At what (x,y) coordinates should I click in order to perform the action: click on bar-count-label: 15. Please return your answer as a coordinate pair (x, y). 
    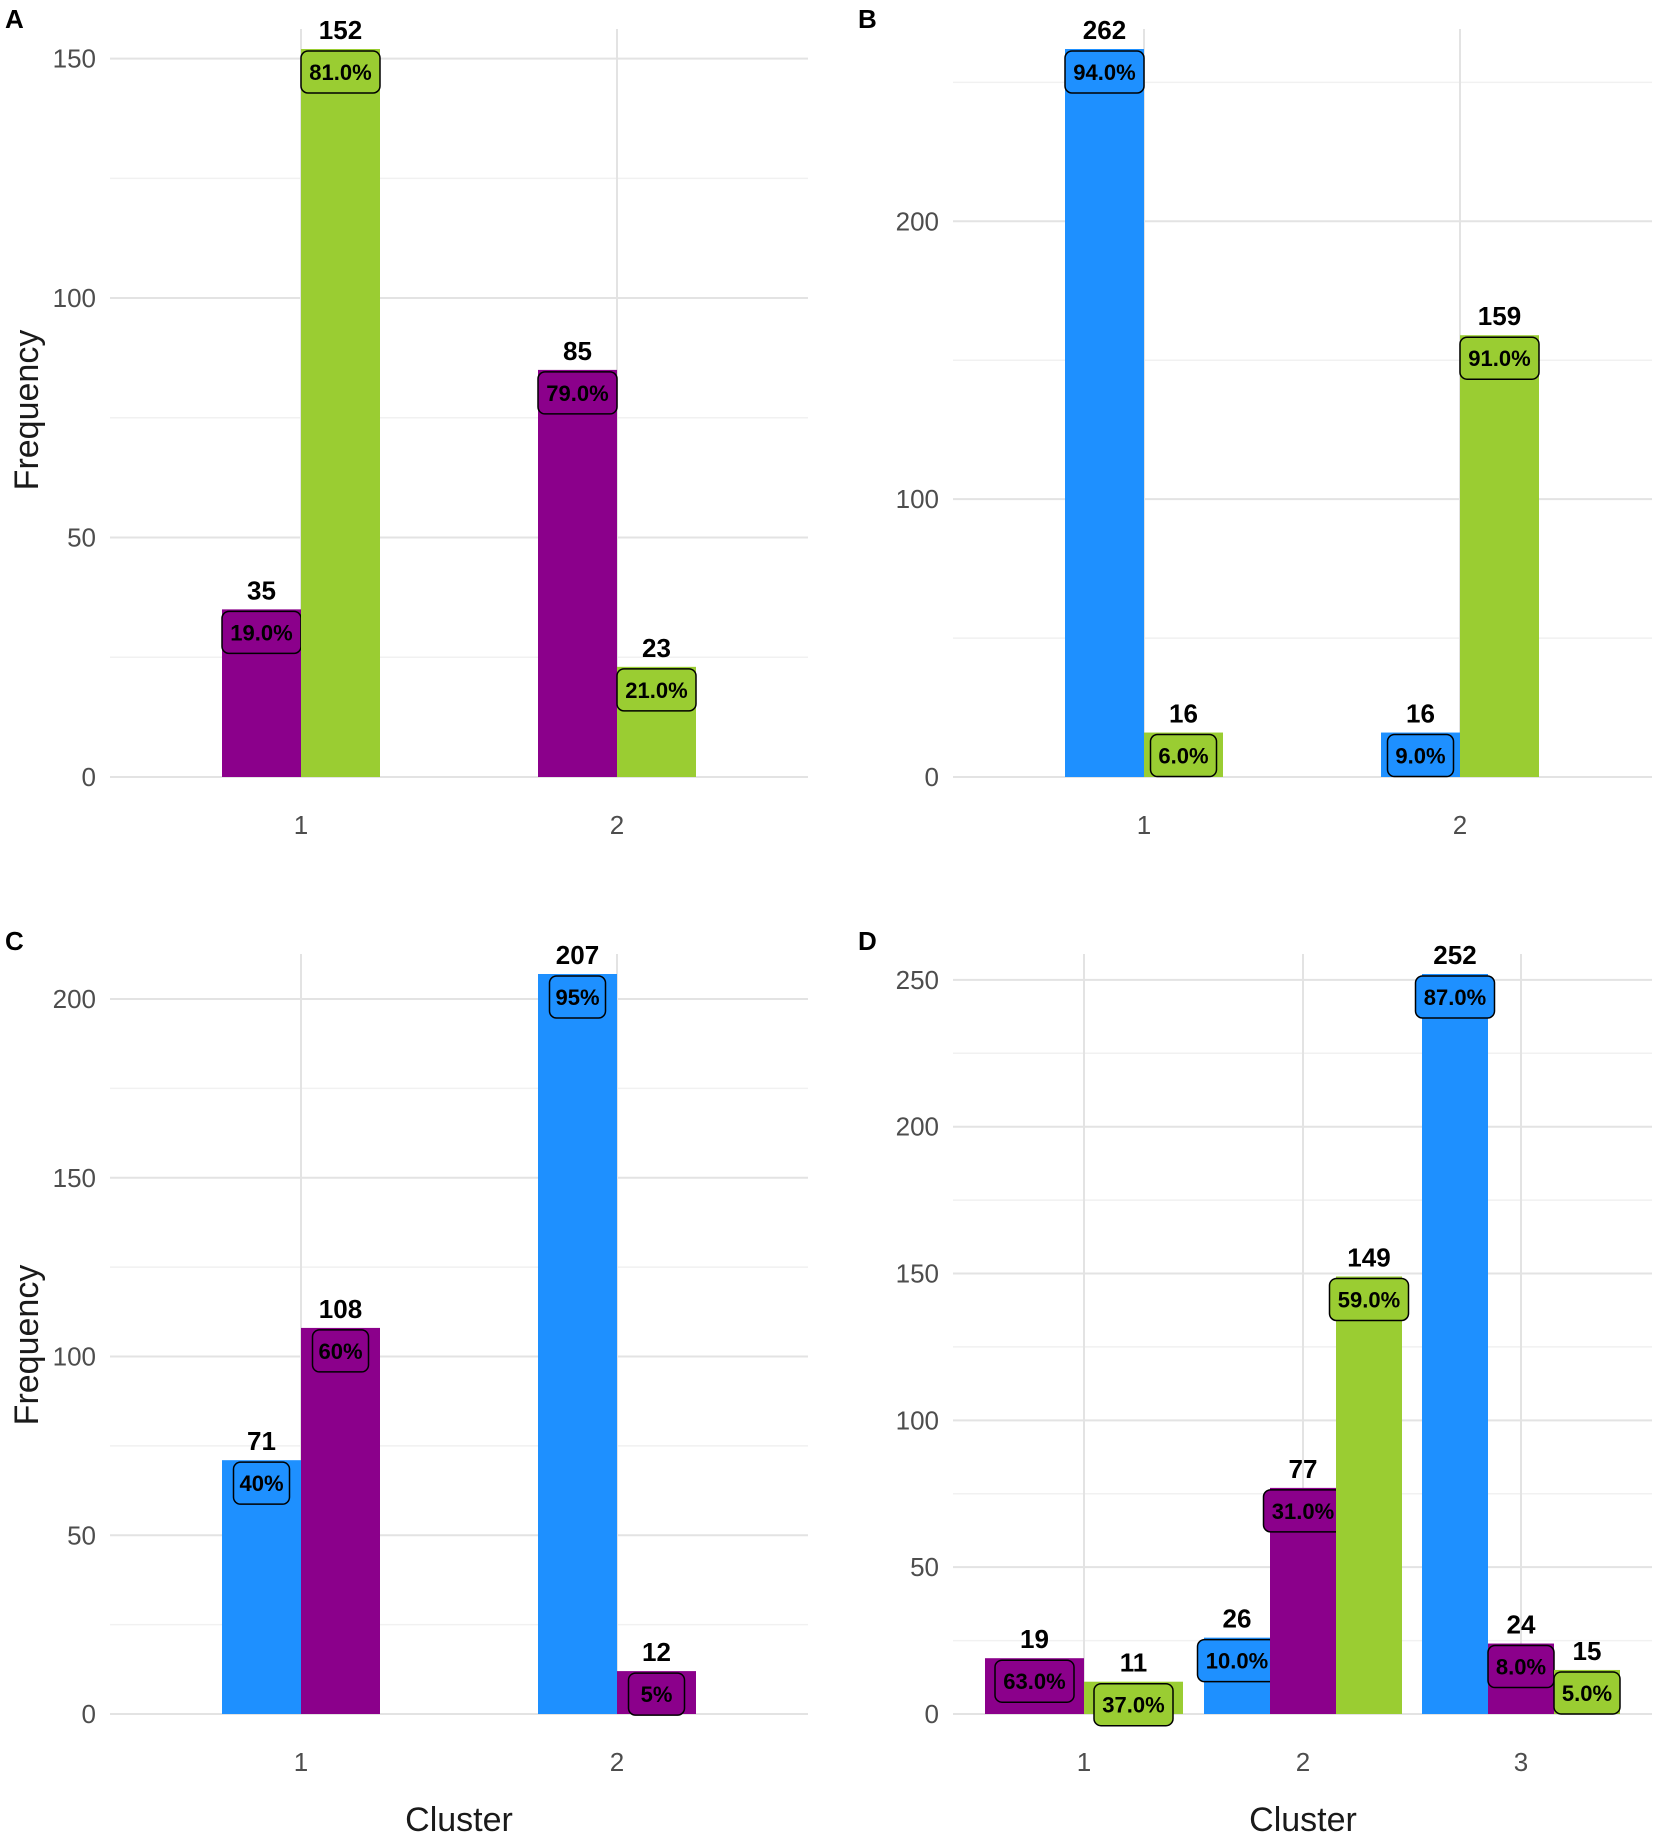
    Looking at the image, I should click on (1587, 1651).